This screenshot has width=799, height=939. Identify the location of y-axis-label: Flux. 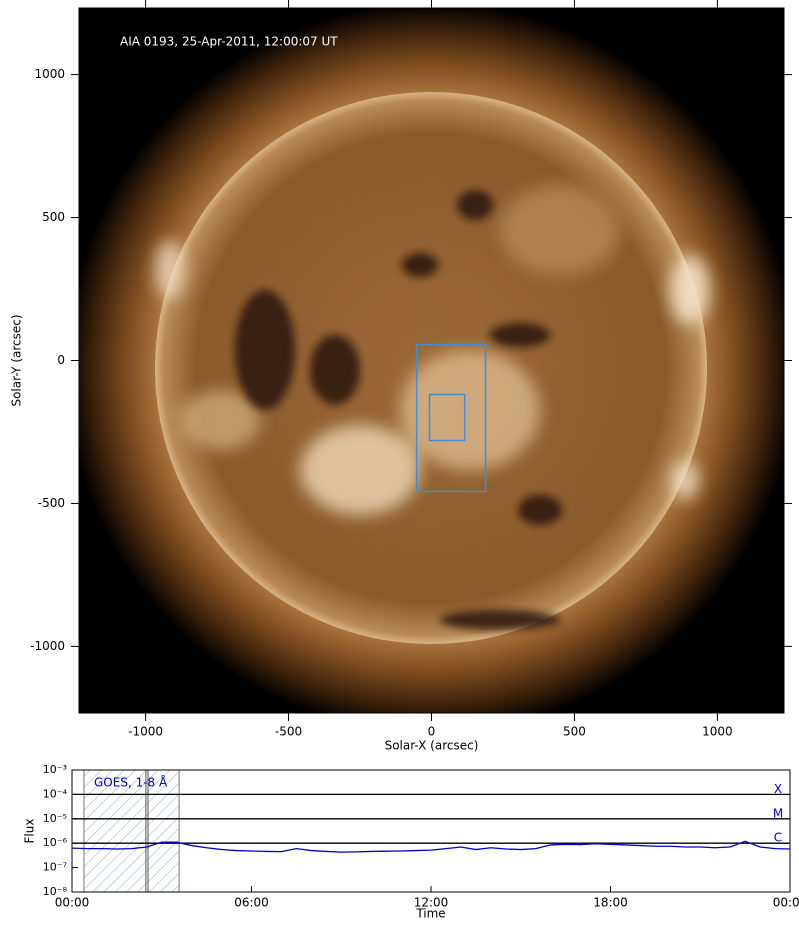
(30, 831).